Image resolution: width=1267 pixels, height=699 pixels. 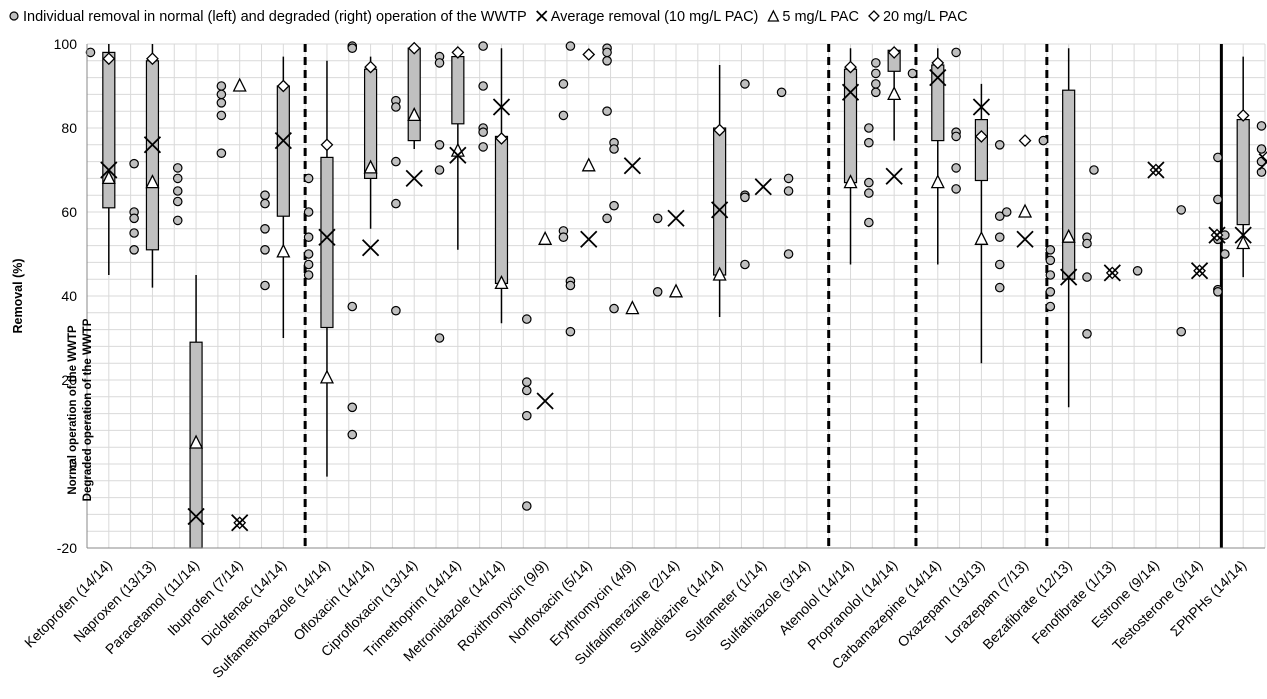 What do you see at coordinates (67, 548) in the screenshot?
I see `y-tick-label: -20` at bounding box center [67, 548].